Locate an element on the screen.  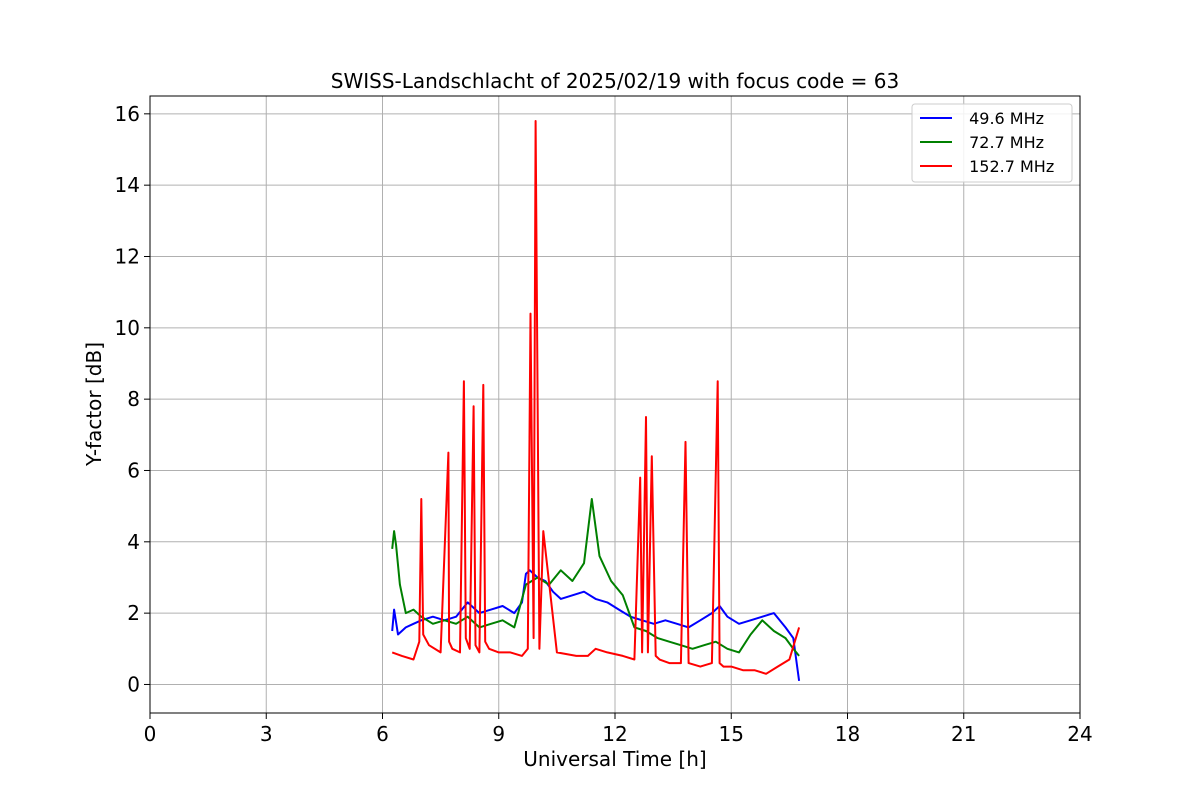
x-axis-ticks: 0 3 6 9 12 15 18 21 24 is located at coordinates (618, 729).